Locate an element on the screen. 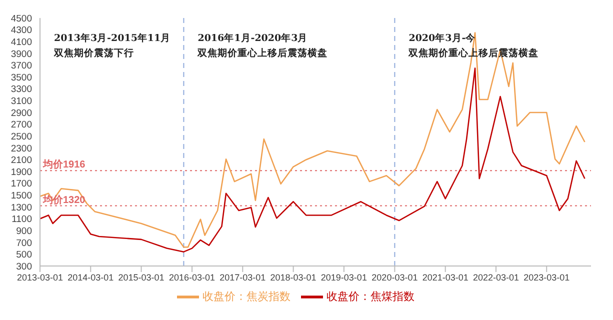 Image resolution: width=613 pixels, height=320 pixels. ref-line-label: 均价1916 is located at coordinates (64, 164).